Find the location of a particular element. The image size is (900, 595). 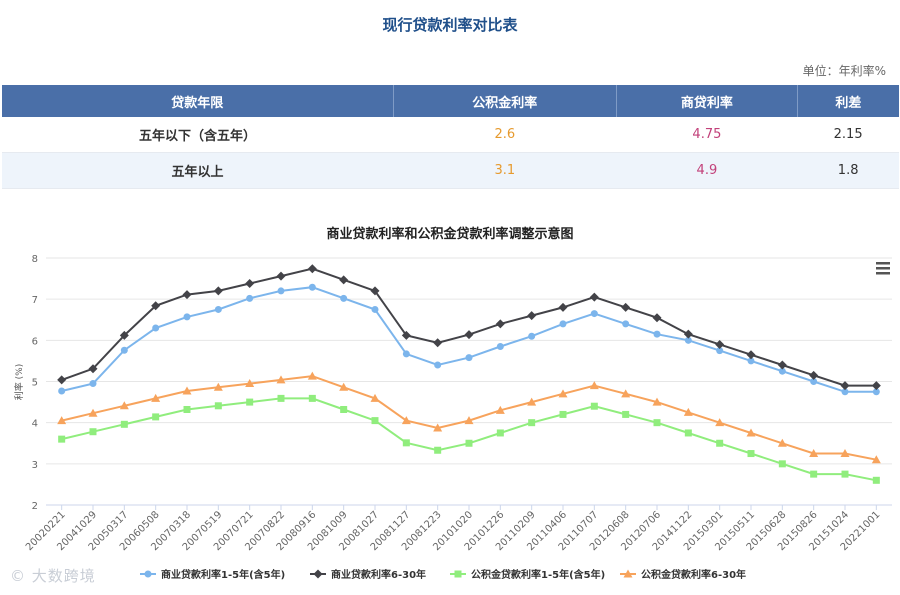

legend-item: 公积金贷款利率1-5年(含5年) is located at coordinates (527, 574).